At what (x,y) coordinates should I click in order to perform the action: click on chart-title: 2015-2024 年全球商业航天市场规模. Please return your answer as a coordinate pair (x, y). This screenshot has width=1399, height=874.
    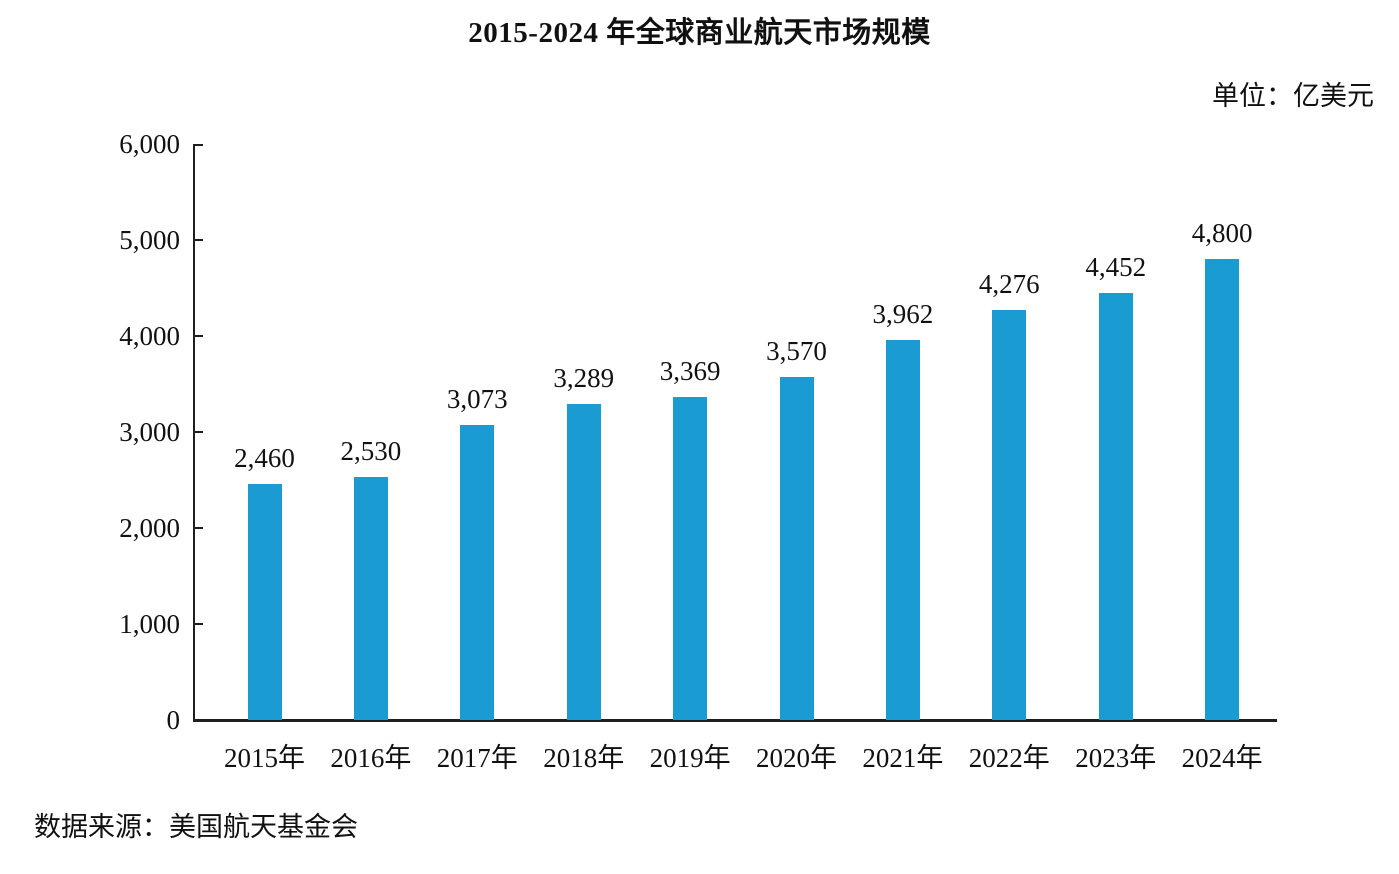
    Looking at the image, I should click on (699, 33).